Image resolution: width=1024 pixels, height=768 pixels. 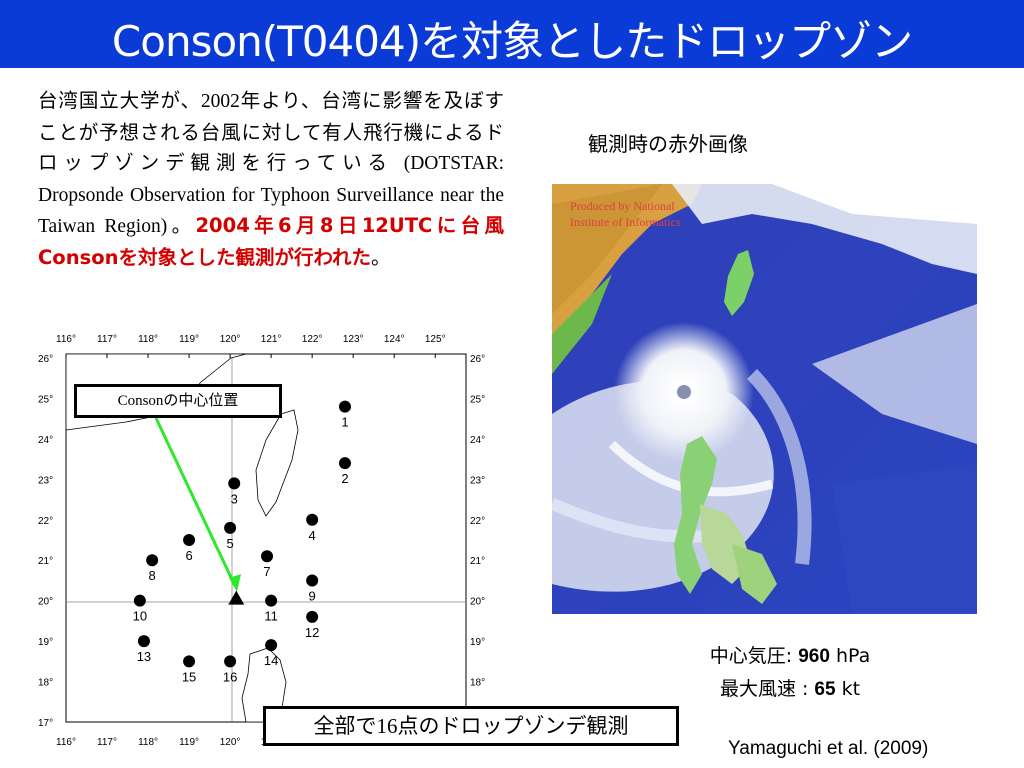 What do you see at coordinates (45, 723) in the screenshot?
I see `lat-label: 17°` at bounding box center [45, 723].